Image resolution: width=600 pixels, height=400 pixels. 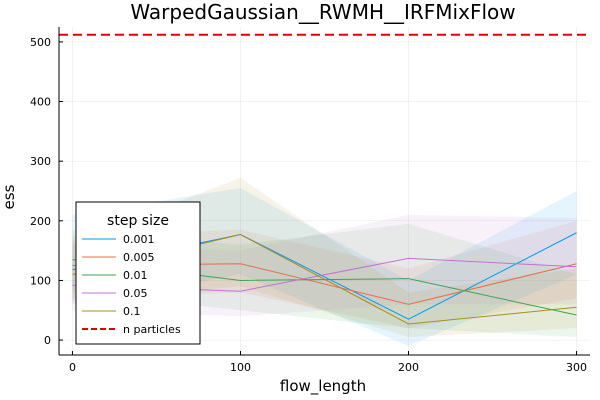 What do you see at coordinates (139, 239) in the screenshot?
I see `legend-label: 0.001` at bounding box center [139, 239].